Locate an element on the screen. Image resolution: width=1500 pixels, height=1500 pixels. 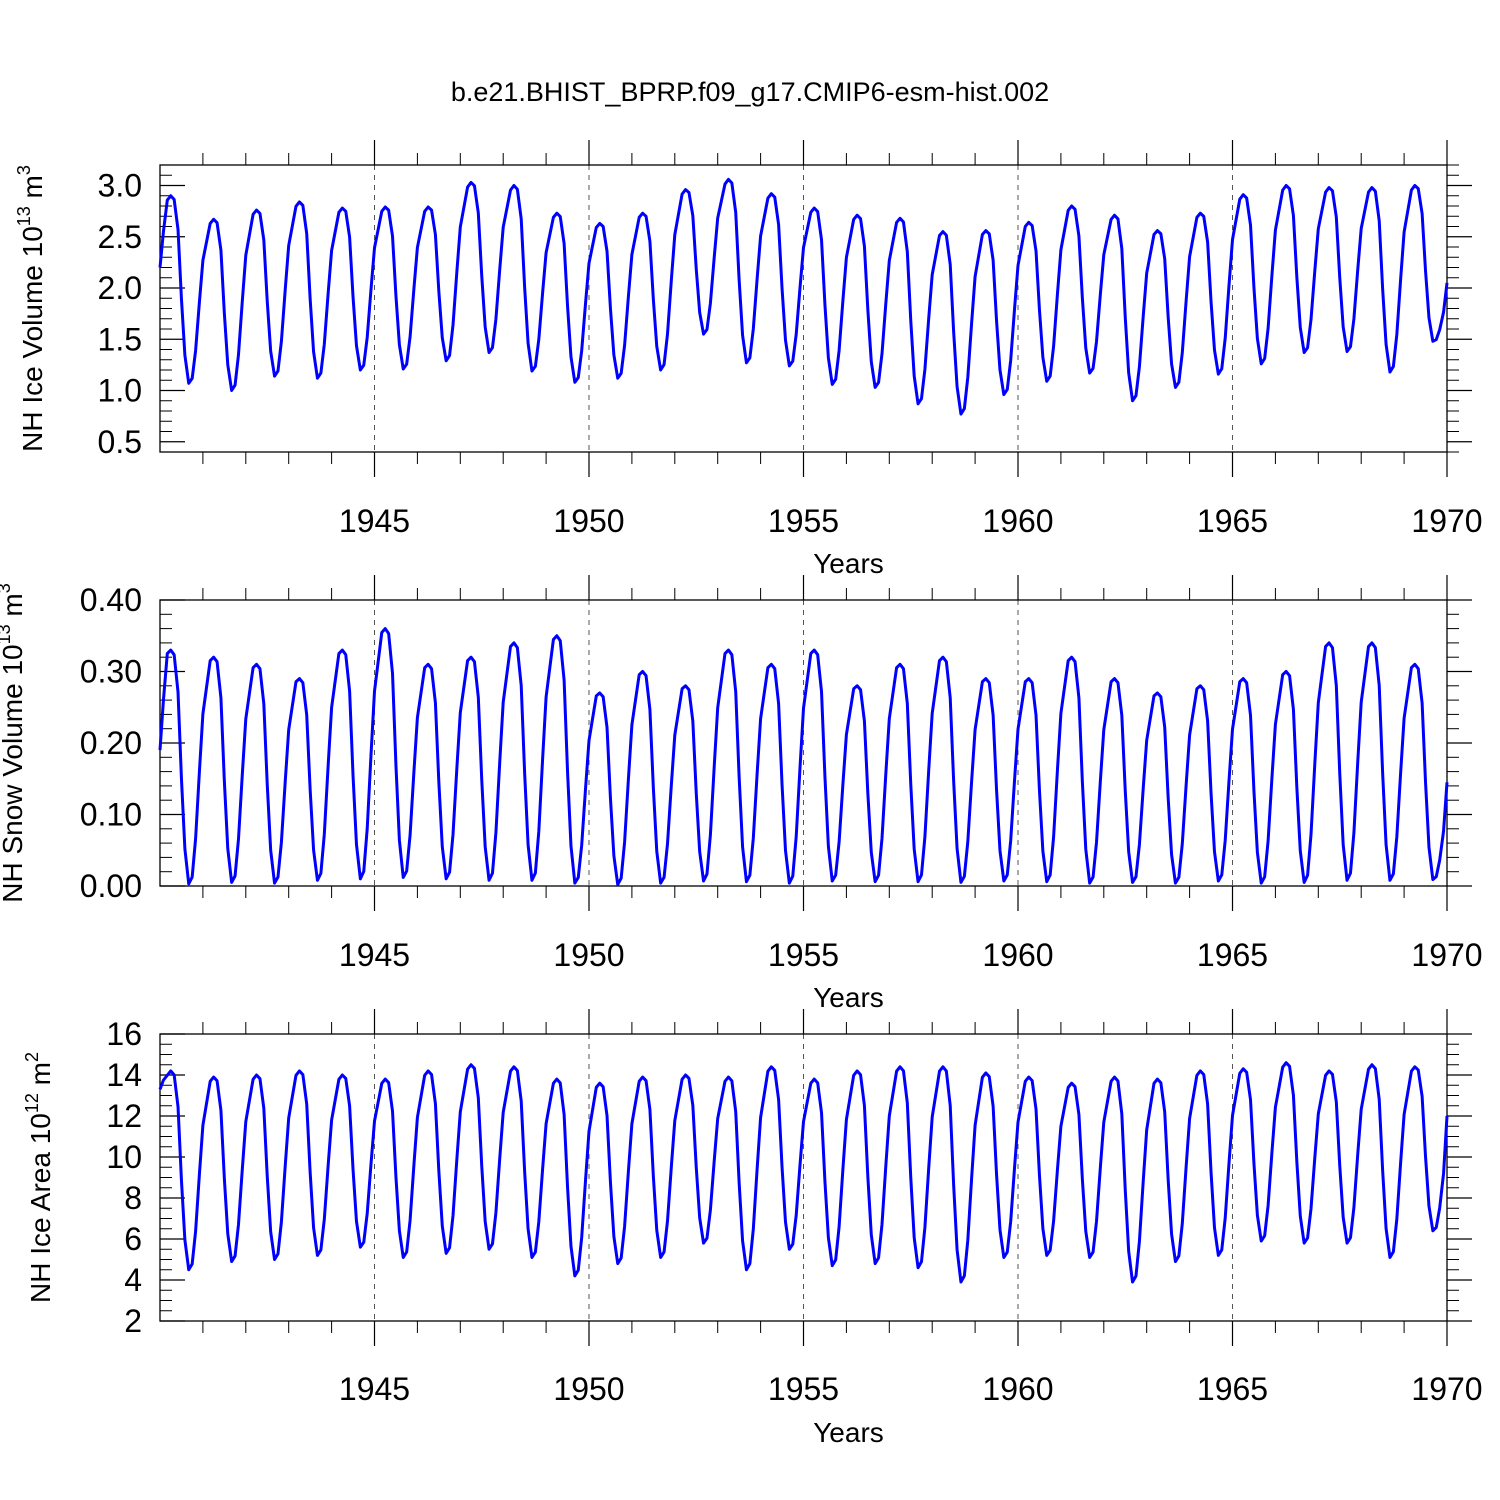
y-tick-label: 0.5 is located at coordinates (120, 442).